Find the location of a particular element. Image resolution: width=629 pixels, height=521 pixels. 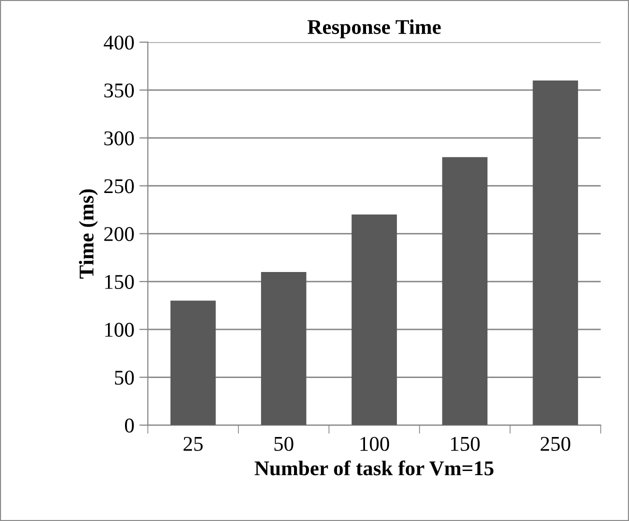

x-tick-label: 100 is located at coordinates (375, 443).